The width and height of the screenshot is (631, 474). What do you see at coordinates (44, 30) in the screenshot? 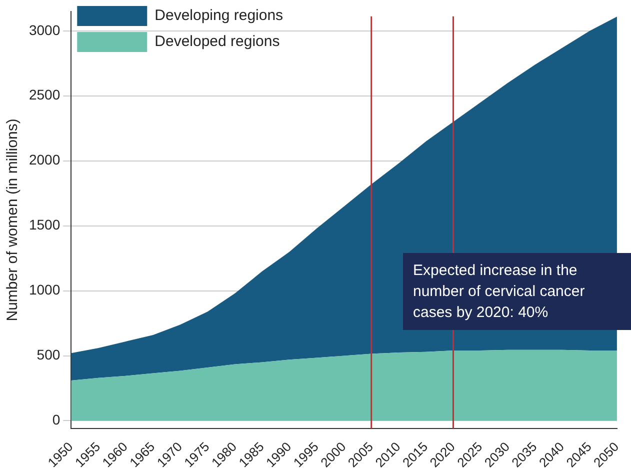
I see `y-tick-label: 3000` at bounding box center [44, 30].